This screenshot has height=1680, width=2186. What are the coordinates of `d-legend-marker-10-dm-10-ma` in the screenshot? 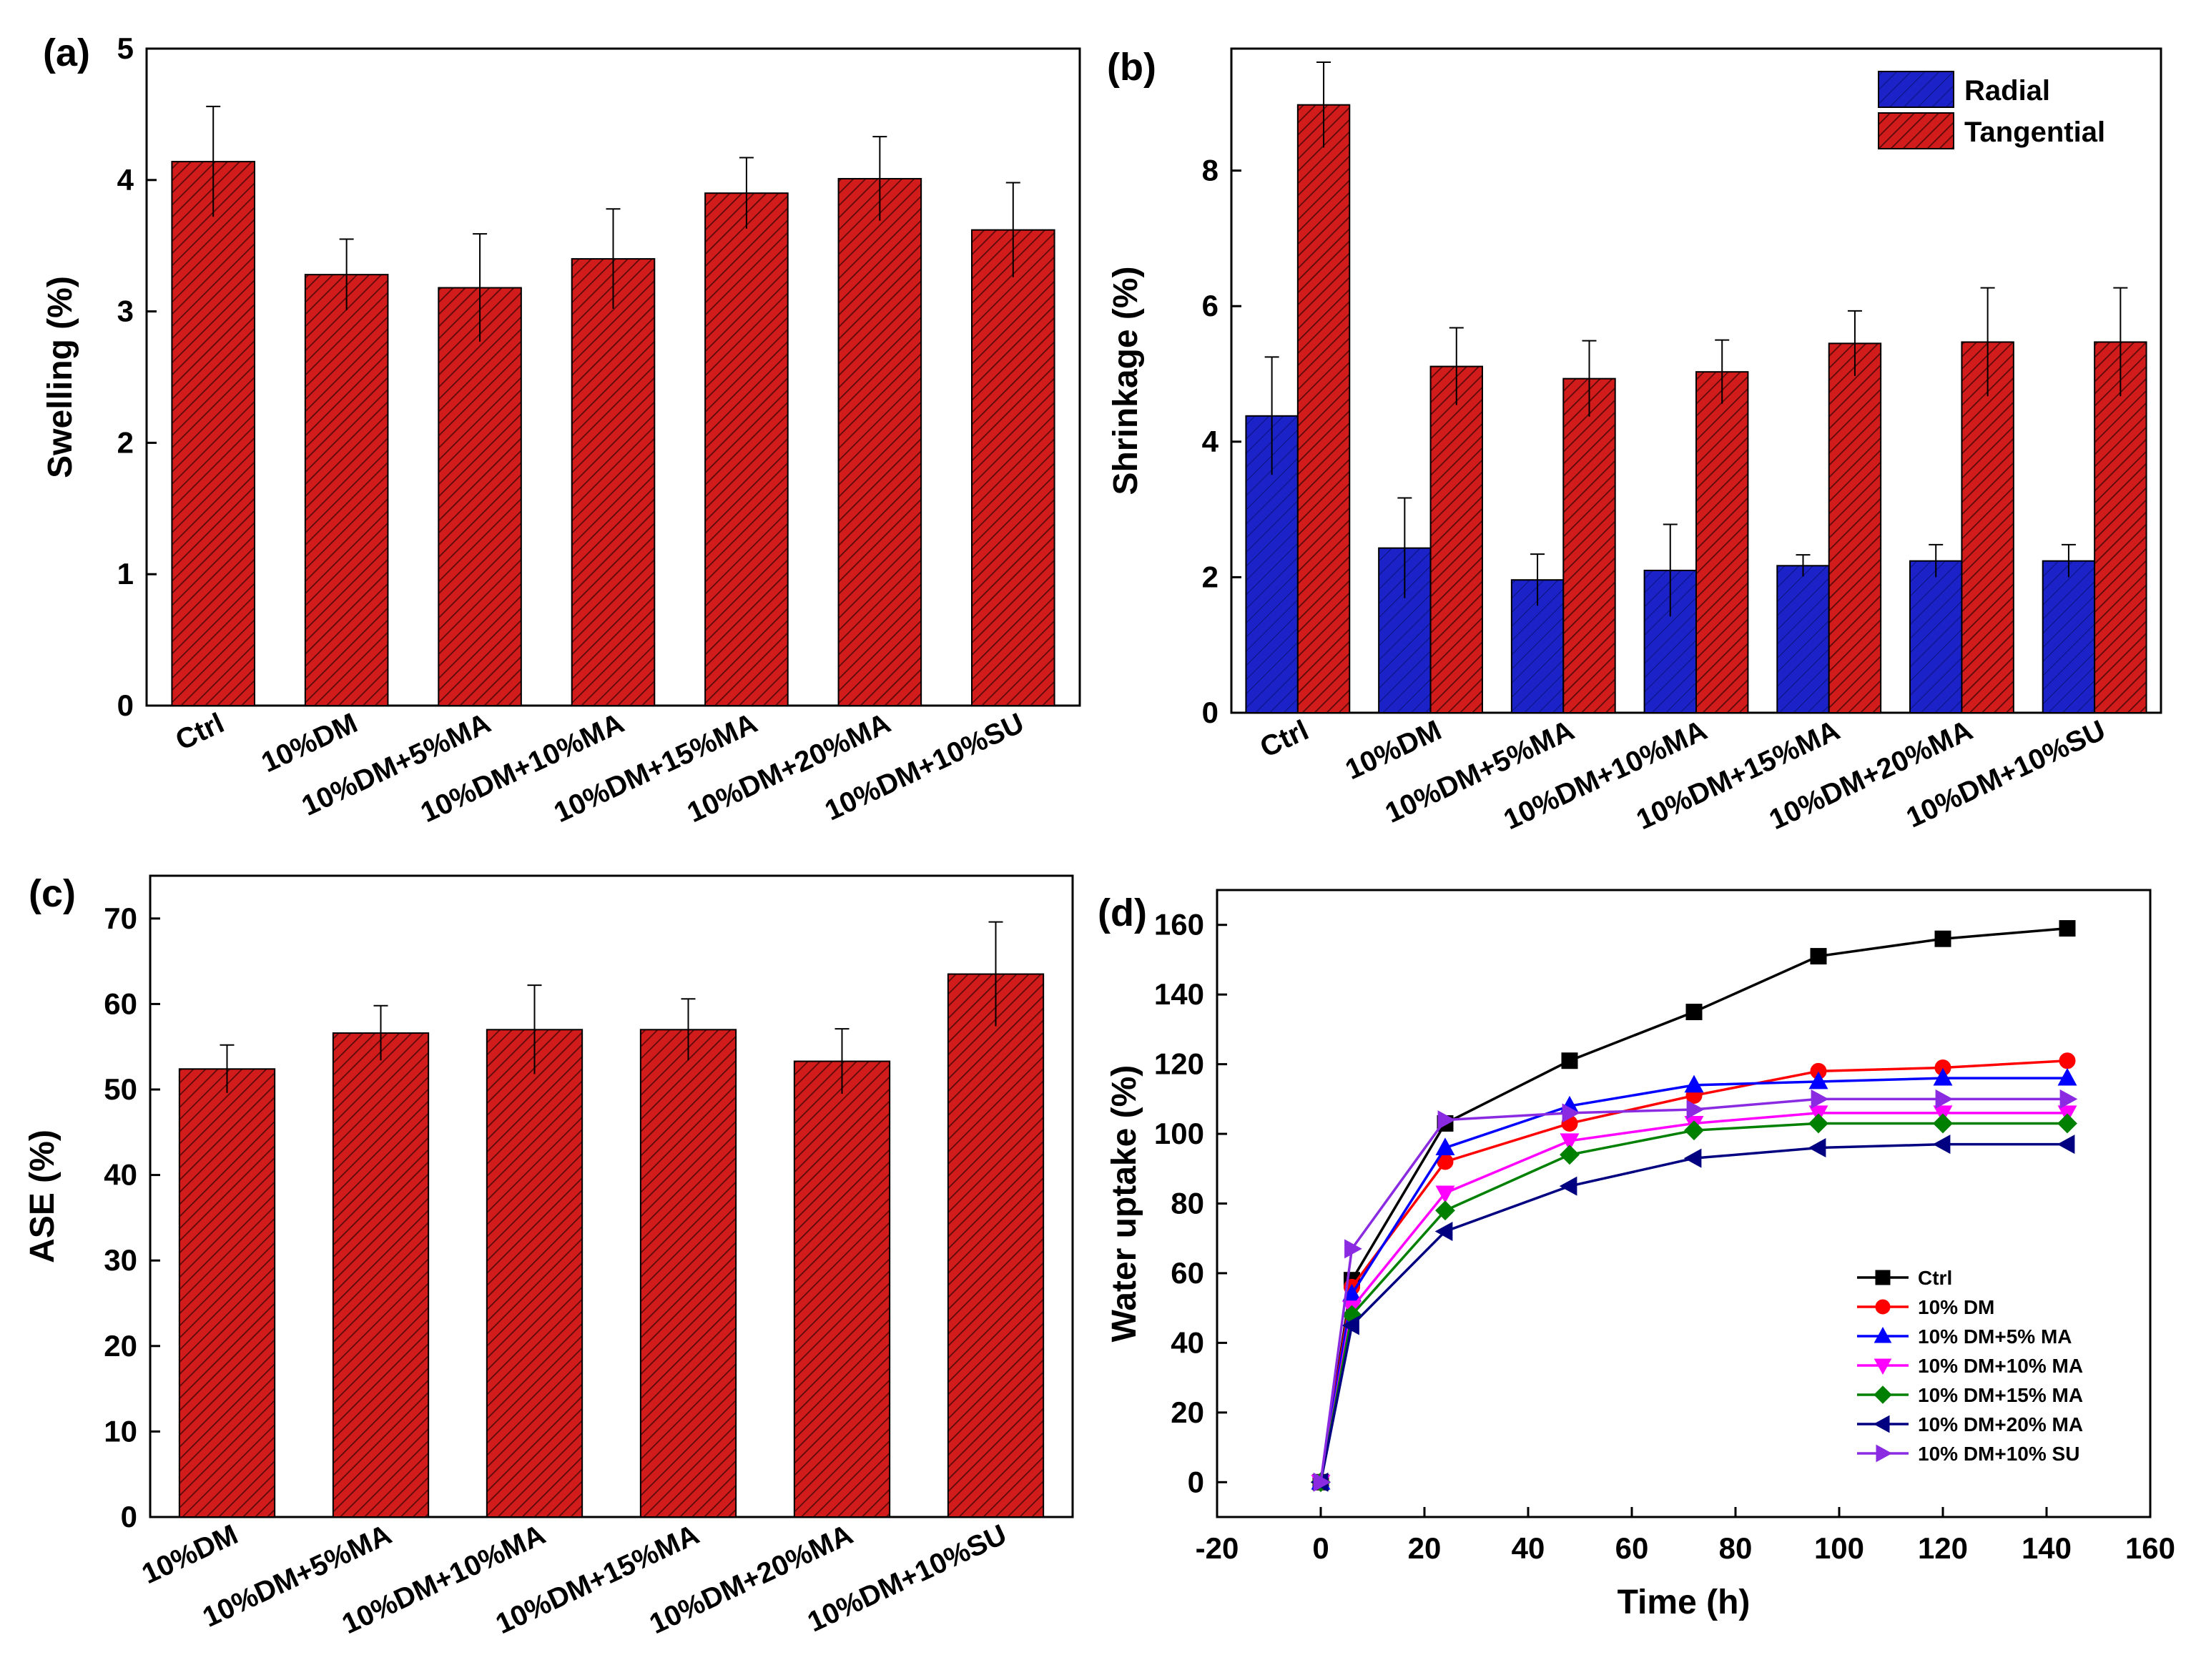 It's located at (1883, 1366).